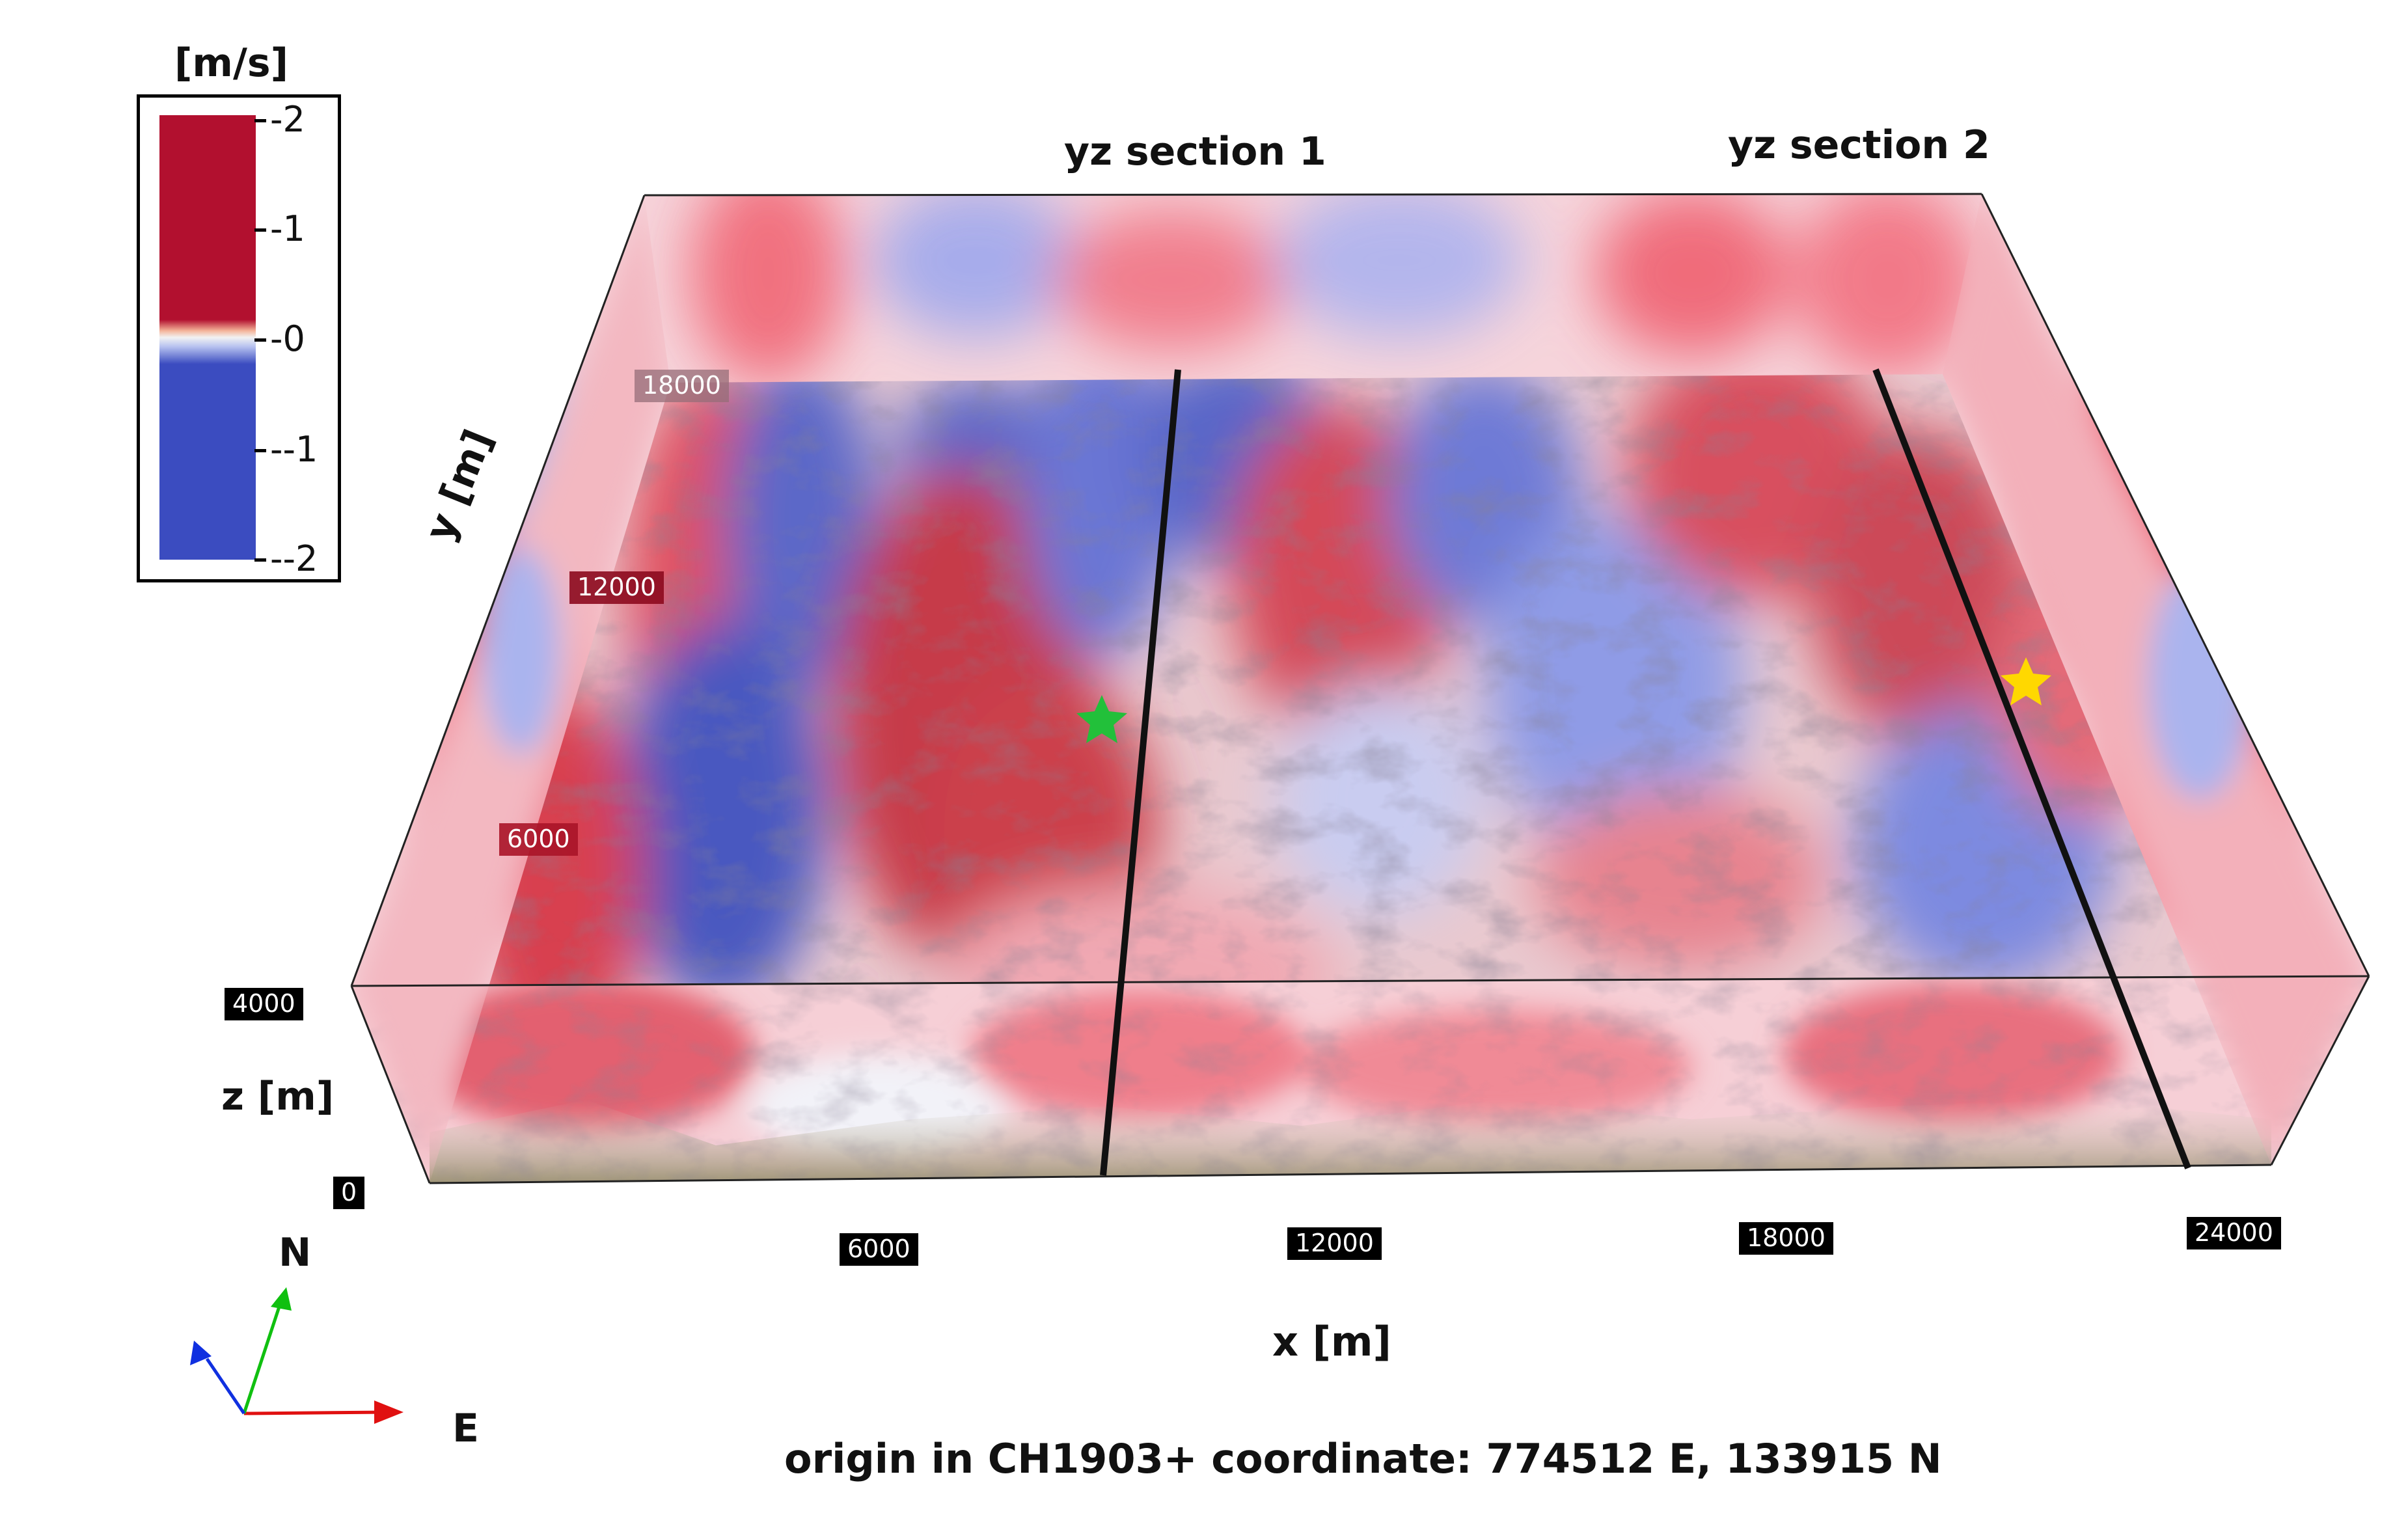  Describe the element at coordinates (879, 1250) in the screenshot. I see `x-tick-label: 6000` at that location.